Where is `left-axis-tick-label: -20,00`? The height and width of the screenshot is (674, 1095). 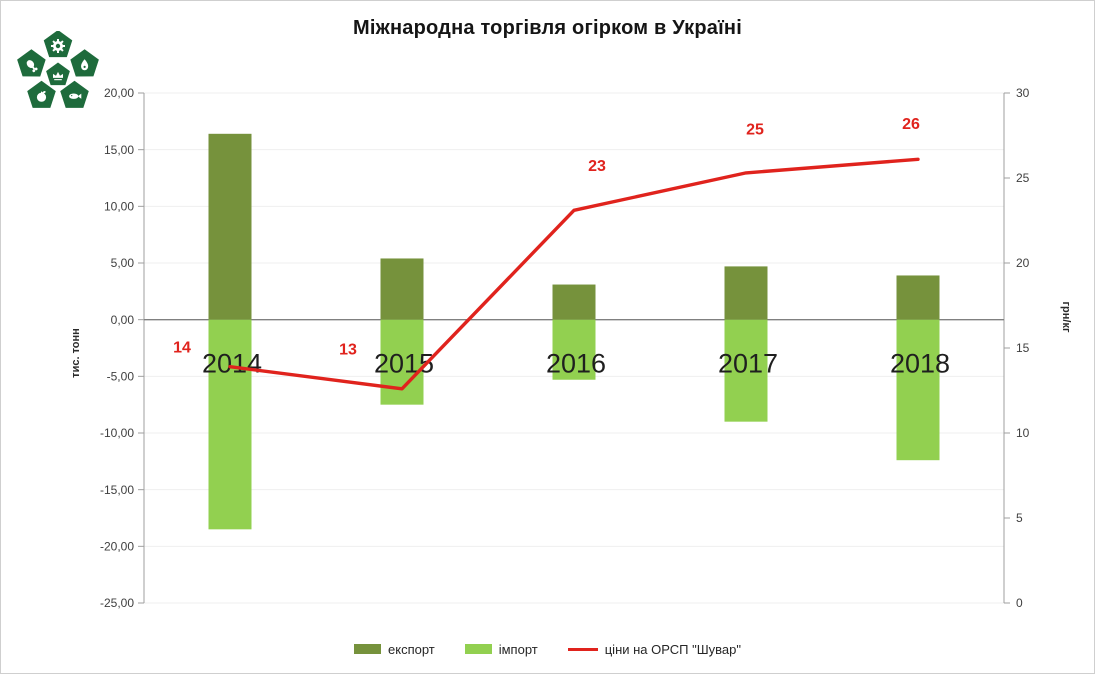
left-axis-tick-label: -20,00 is located at coordinates (117, 547).